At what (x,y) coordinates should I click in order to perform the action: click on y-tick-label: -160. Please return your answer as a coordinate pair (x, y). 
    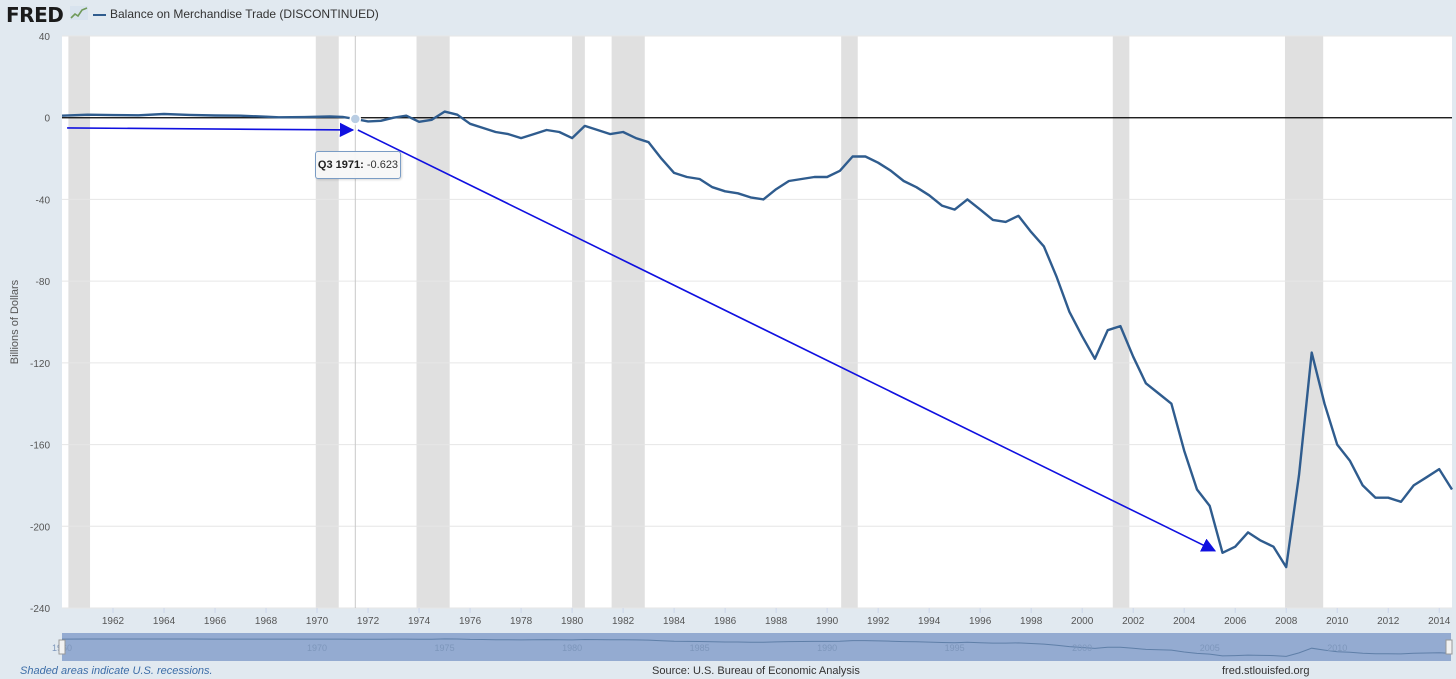
    Looking at the image, I should click on (40, 446).